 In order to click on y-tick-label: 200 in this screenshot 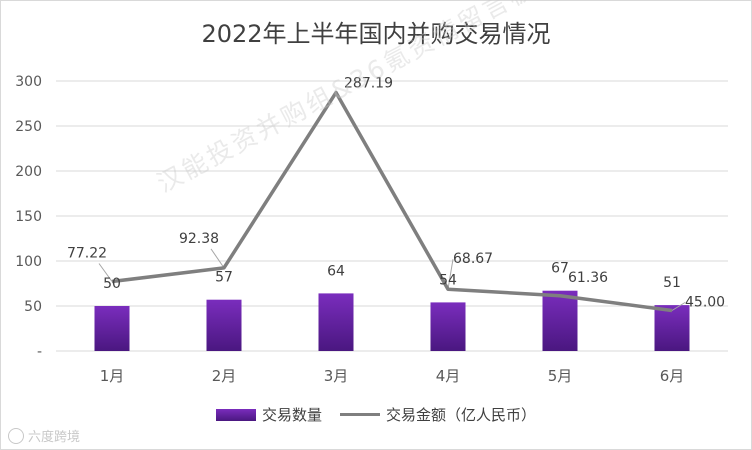, I will do `click(28, 172)`.